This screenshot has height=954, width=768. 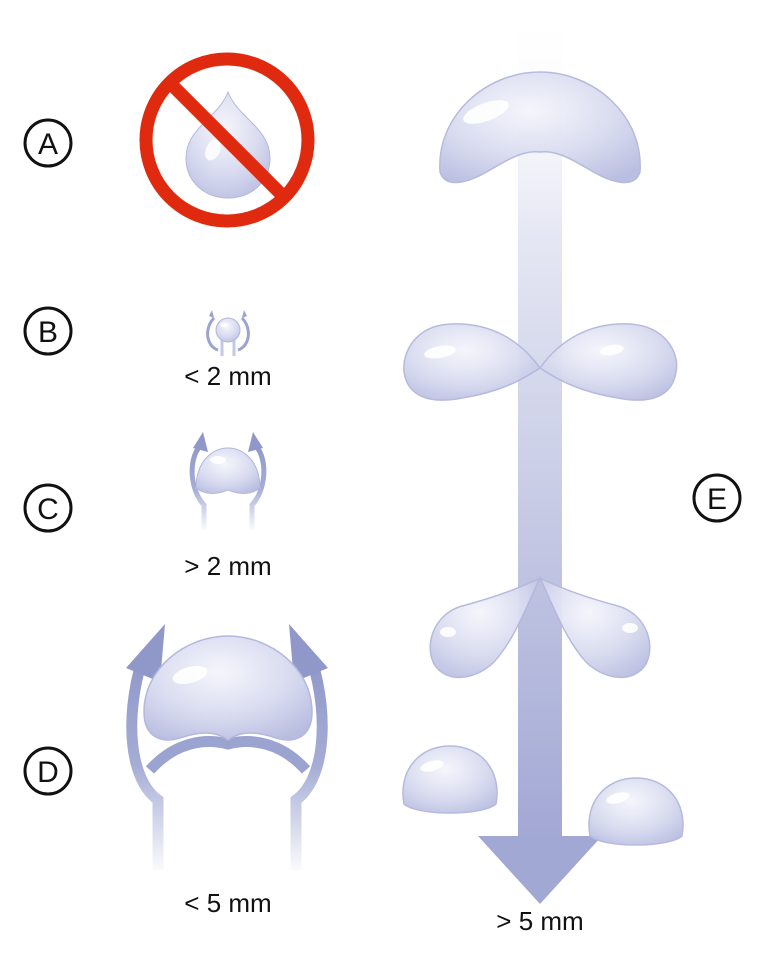 What do you see at coordinates (228, 482) in the screenshot?
I see `flattened-drop-icon` at bounding box center [228, 482].